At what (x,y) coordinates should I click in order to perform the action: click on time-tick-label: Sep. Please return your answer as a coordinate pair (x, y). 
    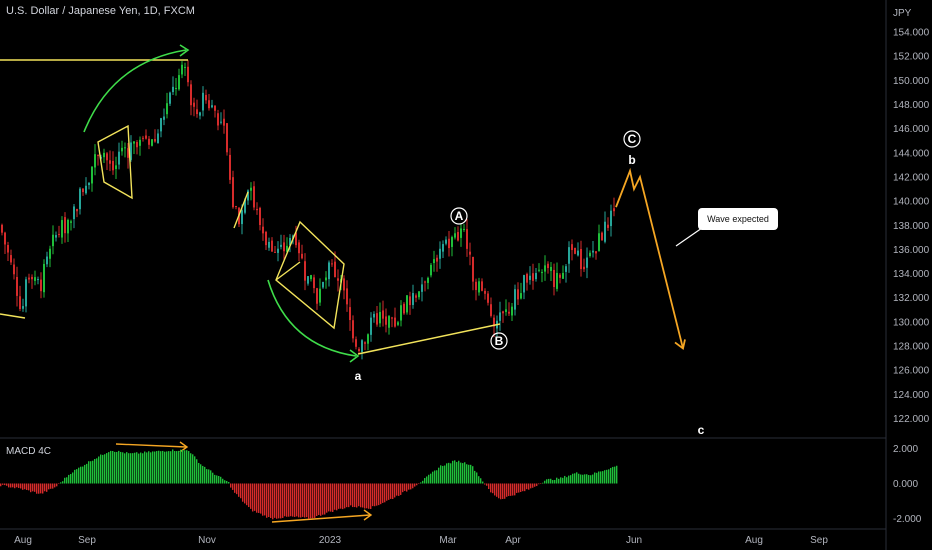
    Looking at the image, I should click on (819, 540).